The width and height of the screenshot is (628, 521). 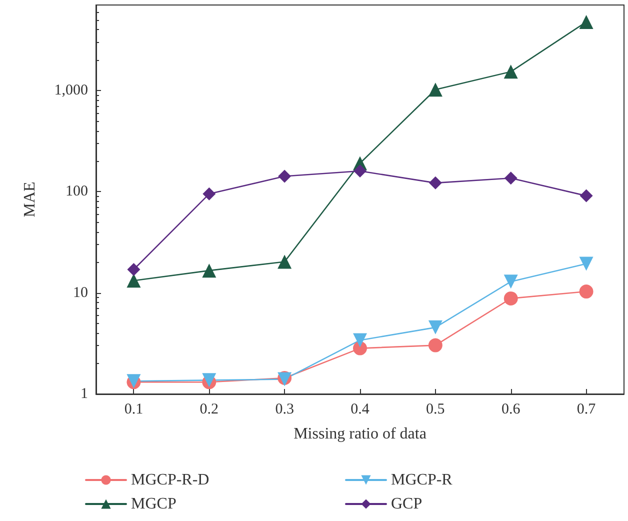 What do you see at coordinates (77, 192) in the screenshot?
I see `y-tick-label: 100` at bounding box center [77, 192].